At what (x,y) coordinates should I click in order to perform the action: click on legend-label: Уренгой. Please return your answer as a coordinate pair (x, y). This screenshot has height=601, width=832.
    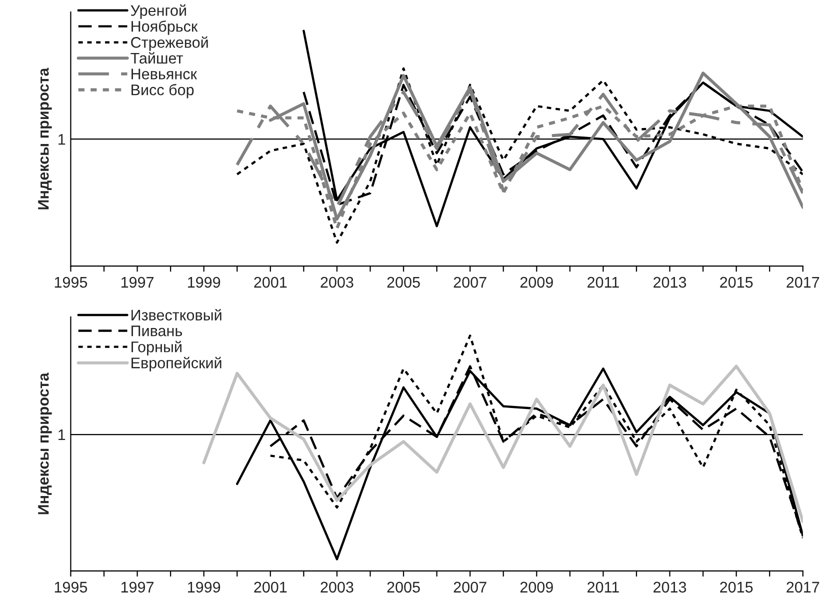
    Looking at the image, I should click on (158, 11).